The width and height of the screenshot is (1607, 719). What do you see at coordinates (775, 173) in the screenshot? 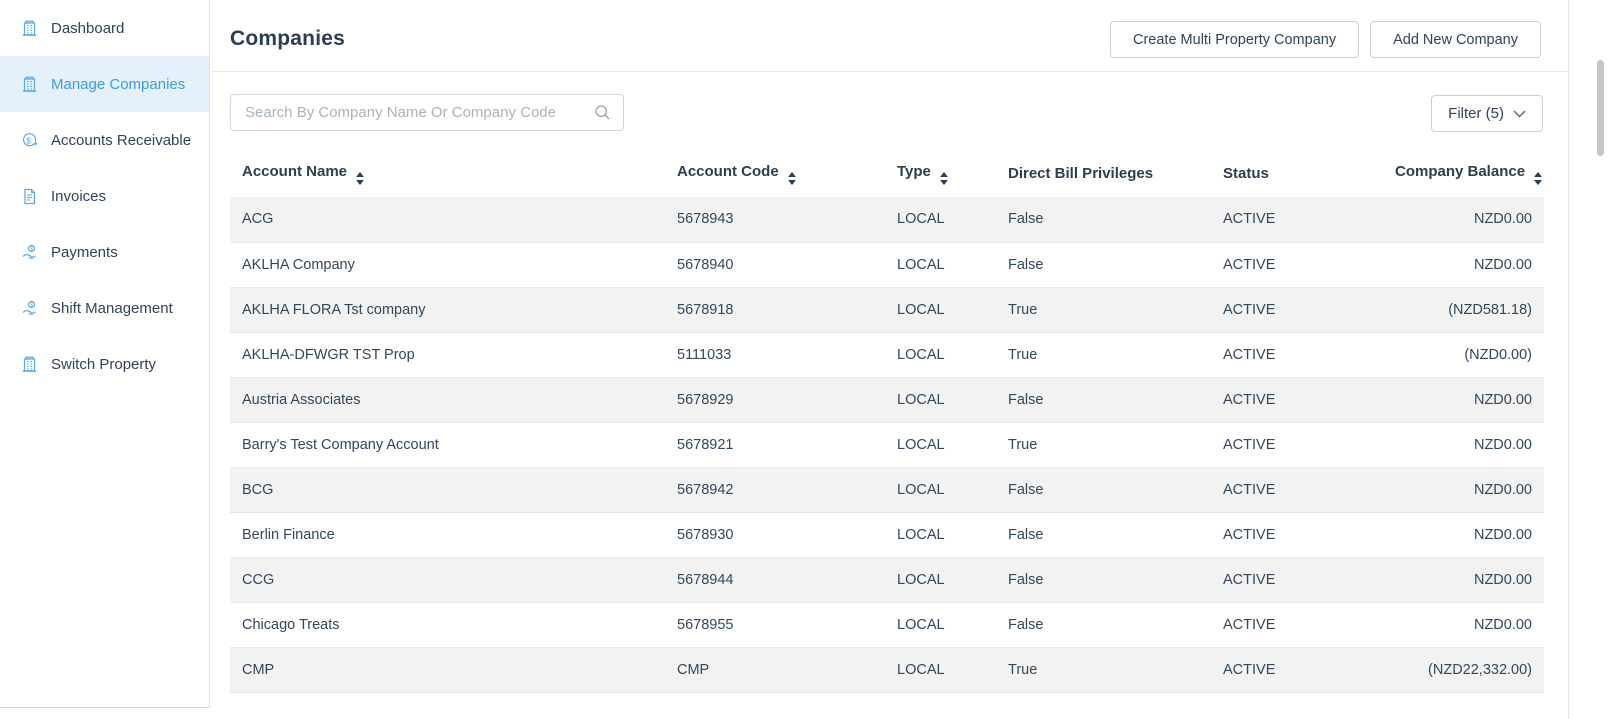
I see `column-header-account-code: Account Code` at bounding box center [775, 173].